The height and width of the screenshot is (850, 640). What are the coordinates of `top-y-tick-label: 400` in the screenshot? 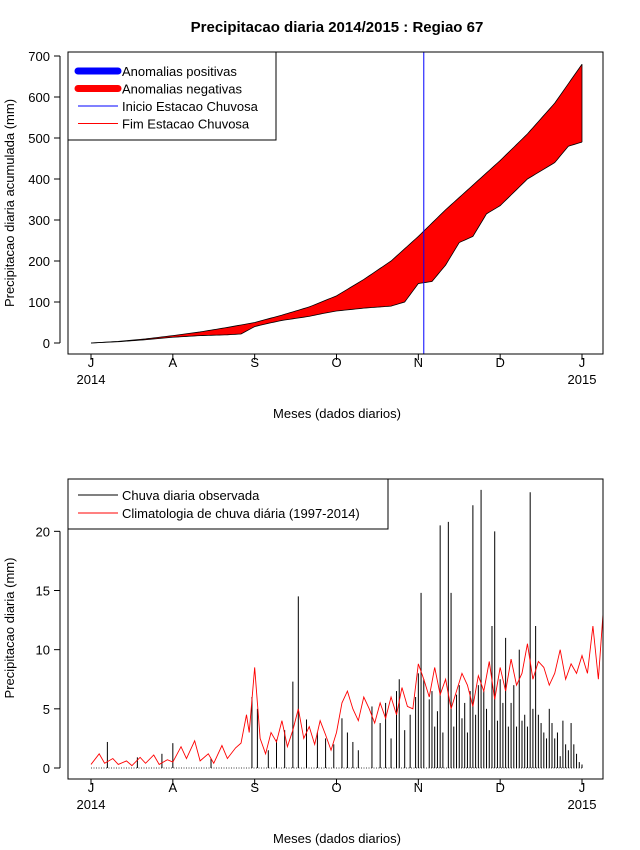 It's located at (39, 179).